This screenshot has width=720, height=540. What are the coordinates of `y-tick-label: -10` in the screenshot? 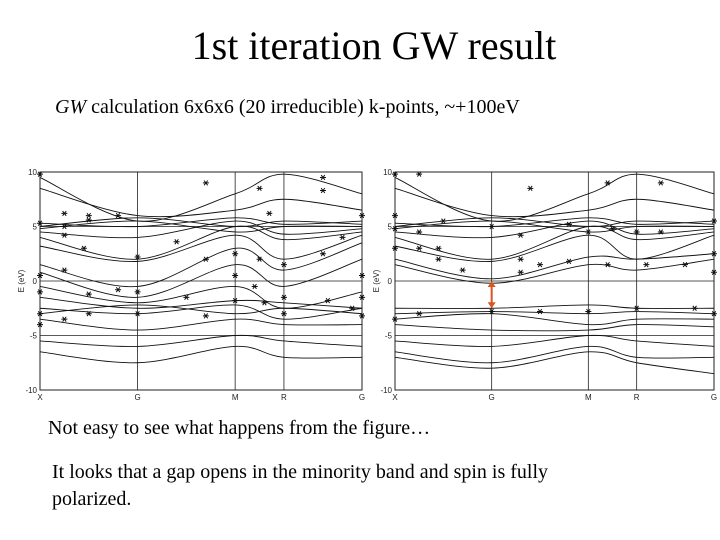 It's located at (31, 390).